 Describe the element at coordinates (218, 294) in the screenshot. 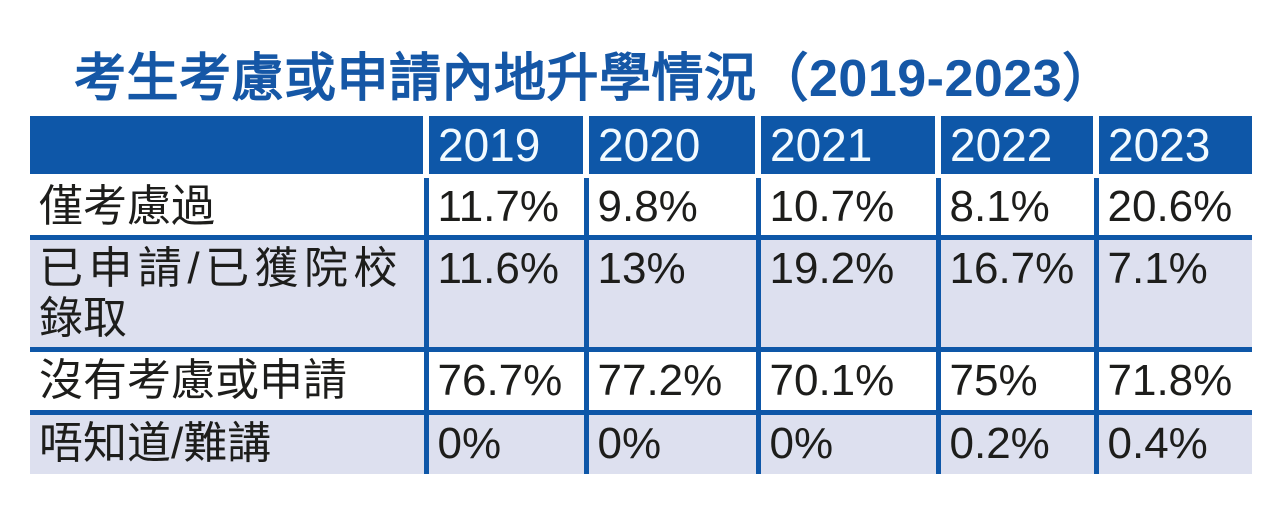

I see `row-label: 已申請/已獲院校錄取` at that location.